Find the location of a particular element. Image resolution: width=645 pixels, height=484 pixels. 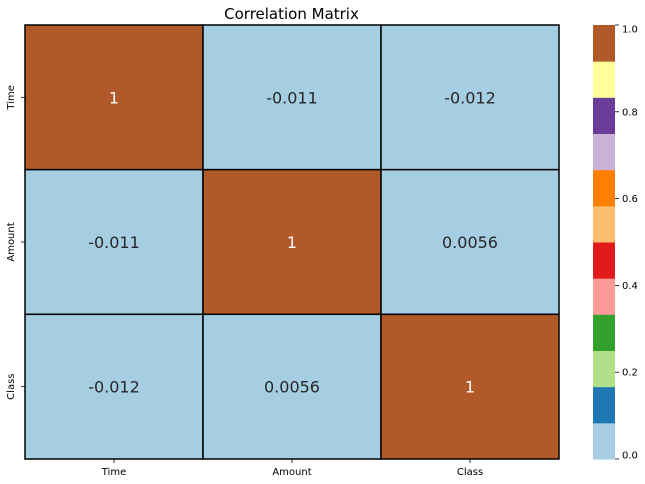

x-tick-label: Time is located at coordinates (113, 472).